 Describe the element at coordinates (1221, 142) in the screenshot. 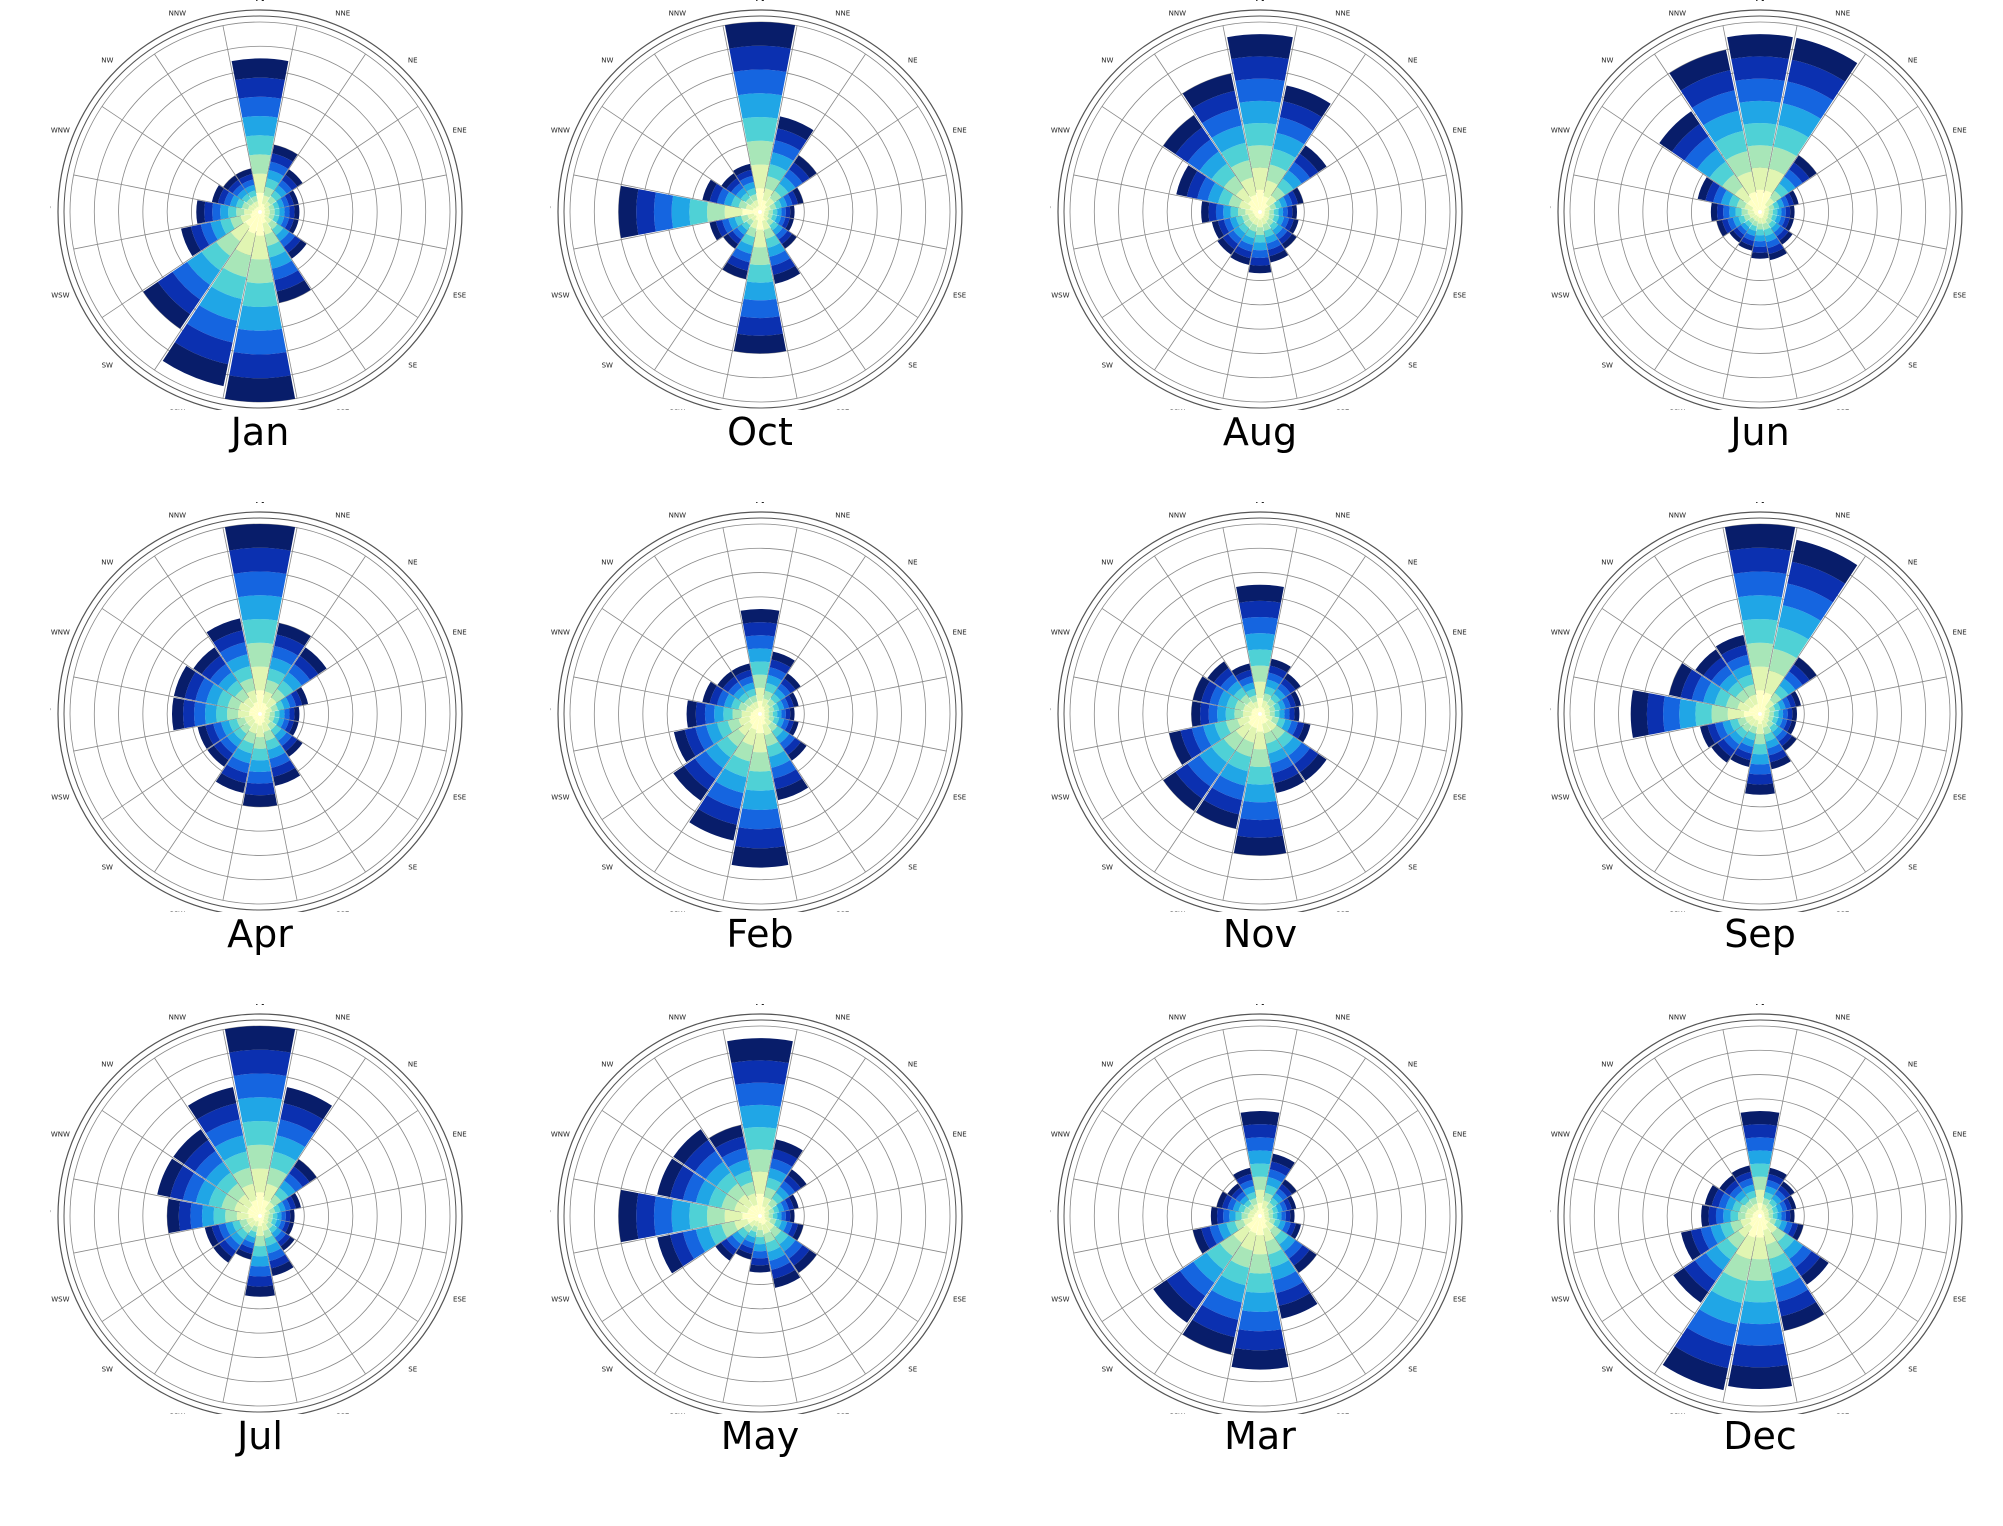

I see `windrose-bar-NNW` at that location.